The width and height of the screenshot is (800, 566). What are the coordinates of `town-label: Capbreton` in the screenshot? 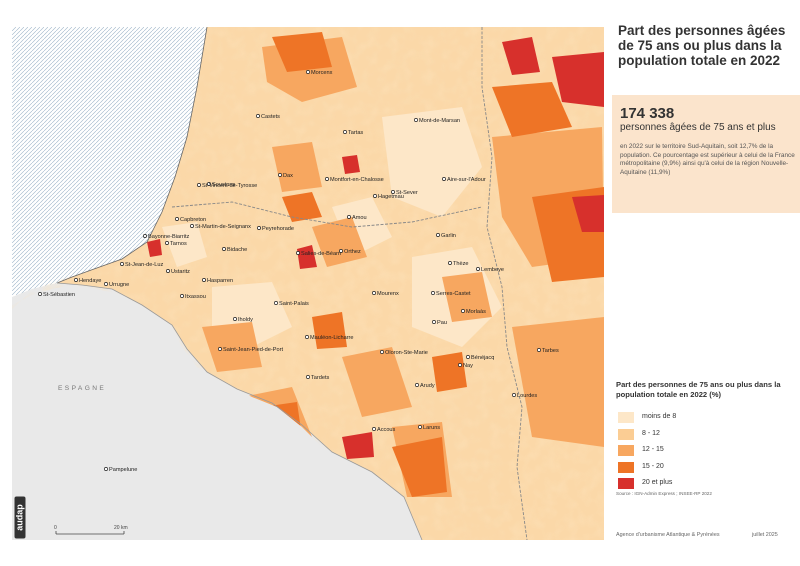 It's located at (193, 220).